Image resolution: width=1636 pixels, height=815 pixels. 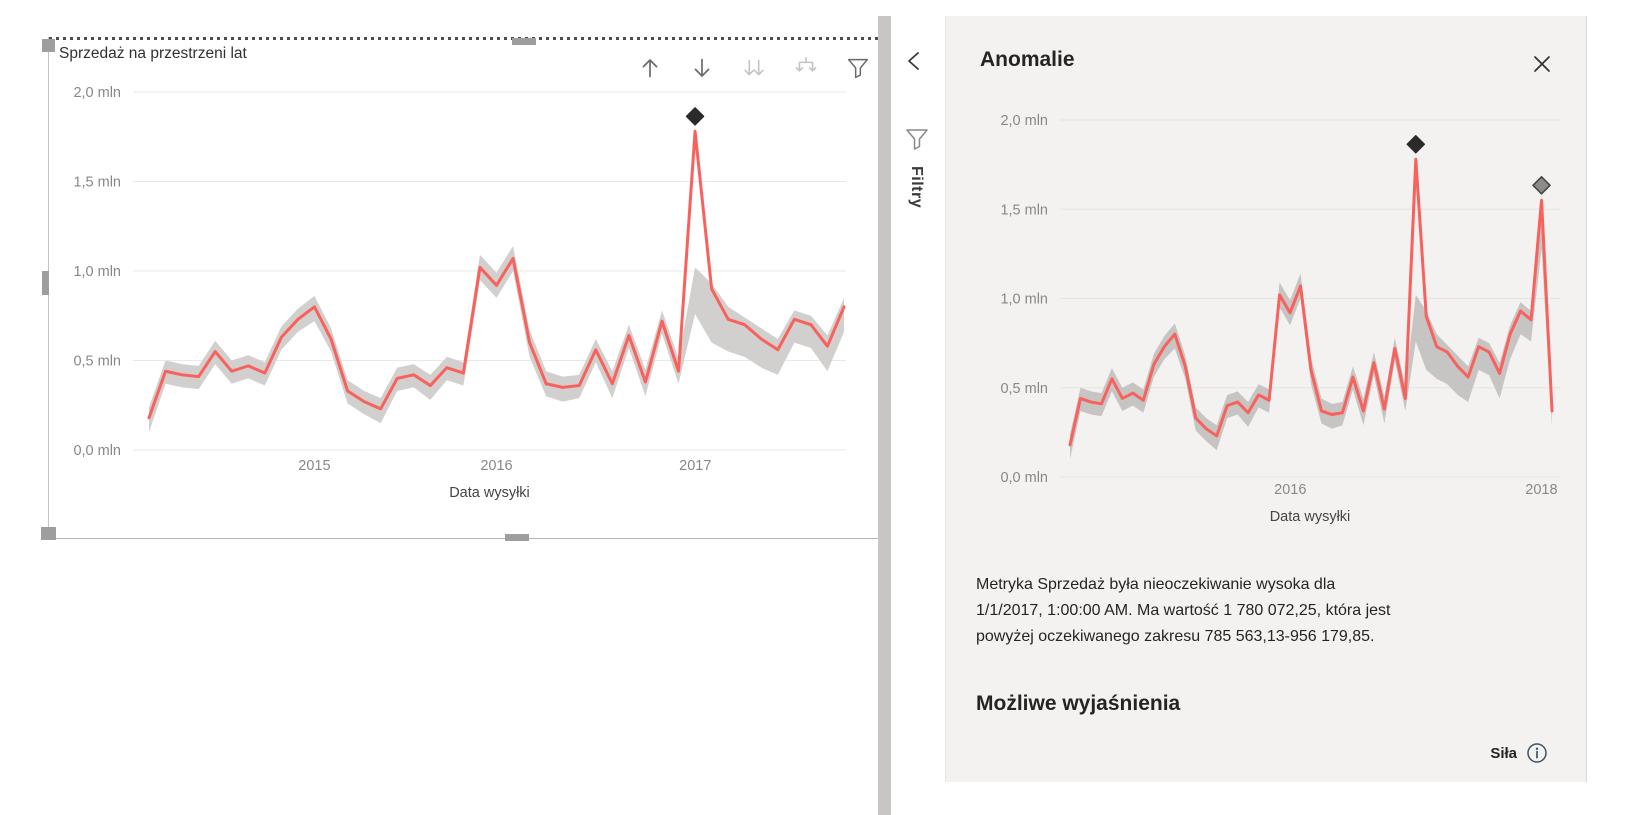 I want to click on visual-title: Sprzedaż na przestrzeni lat, so click(x=153, y=53).